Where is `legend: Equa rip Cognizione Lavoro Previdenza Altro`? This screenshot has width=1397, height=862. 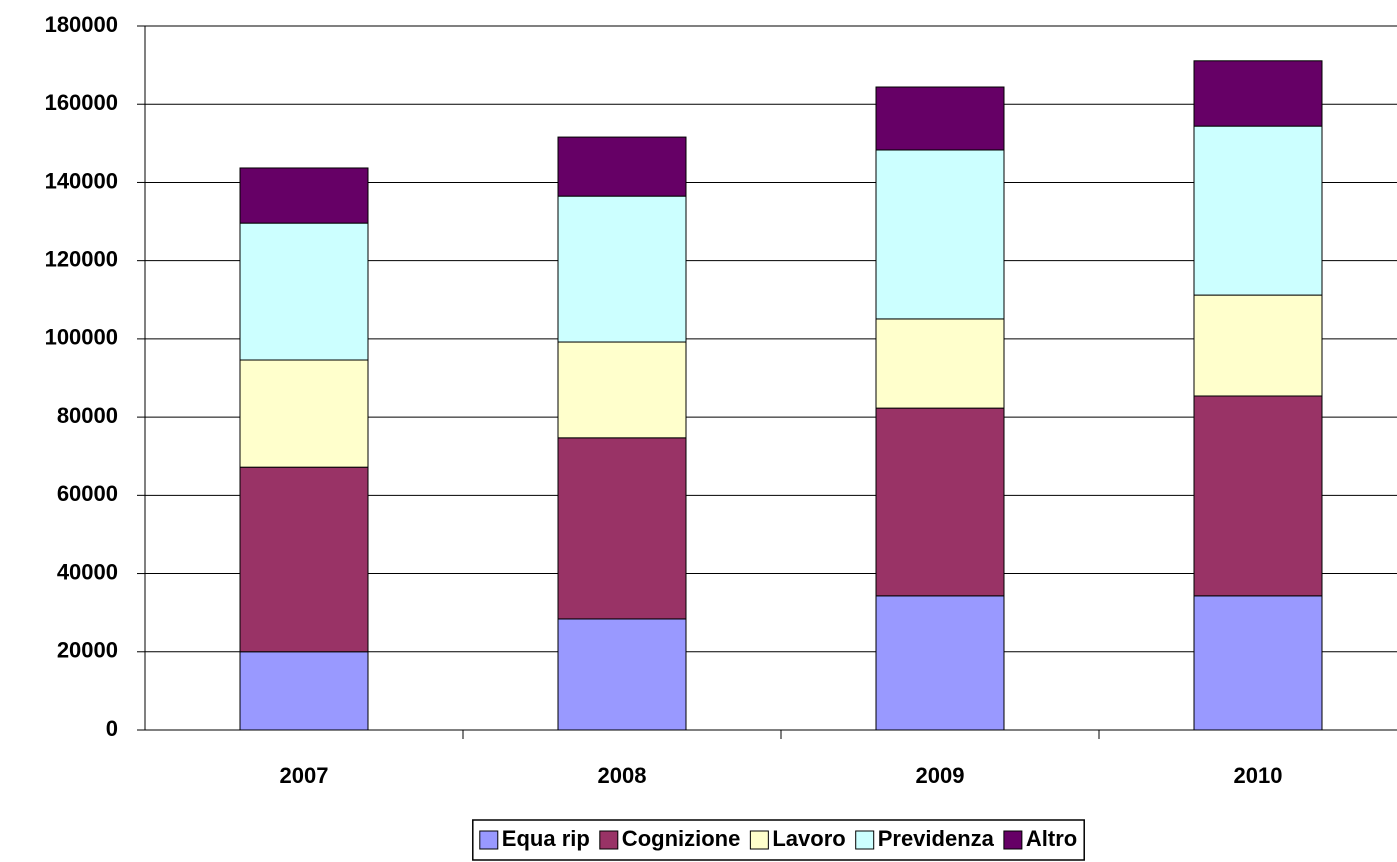 legend: Equa rip Cognizione Lavoro Previdenza Altro is located at coordinates (778, 840).